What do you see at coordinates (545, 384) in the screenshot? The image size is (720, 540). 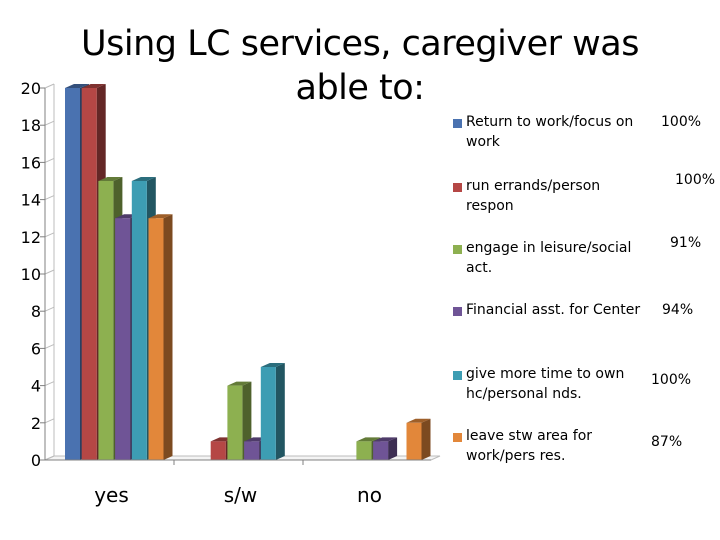 I see `legend-label: give more time to own hc/personal nds.` at bounding box center [545, 384].